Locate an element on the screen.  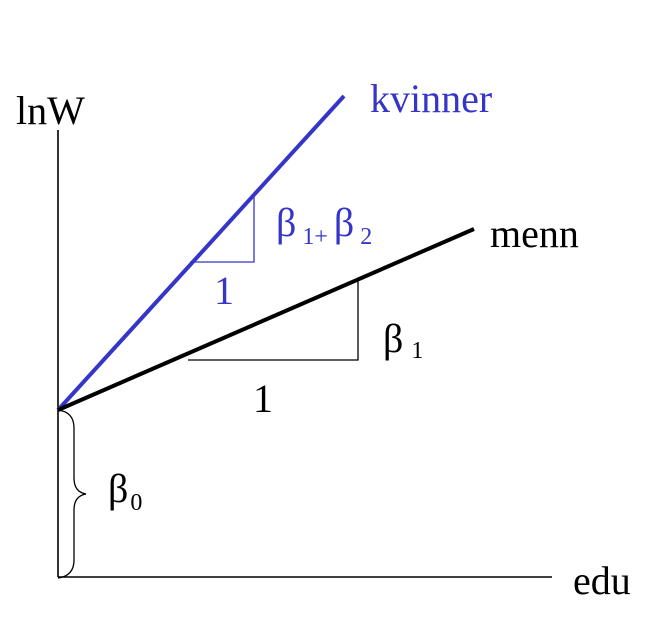
men-slope-beta: β is located at coordinates (393, 338).